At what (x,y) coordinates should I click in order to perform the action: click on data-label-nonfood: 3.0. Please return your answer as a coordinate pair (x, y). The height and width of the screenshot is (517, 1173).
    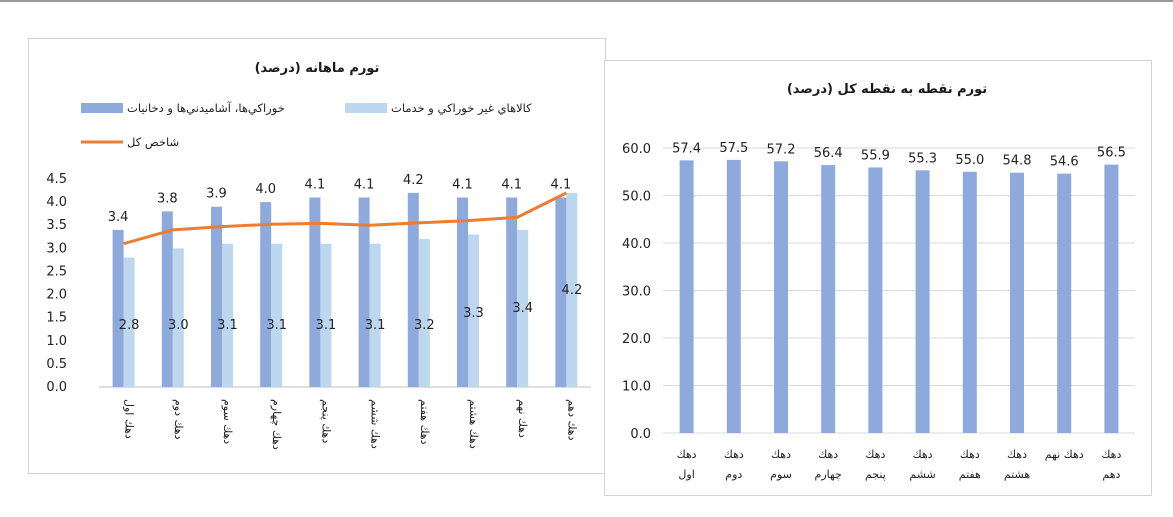
    Looking at the image, I should click on (178, 325).